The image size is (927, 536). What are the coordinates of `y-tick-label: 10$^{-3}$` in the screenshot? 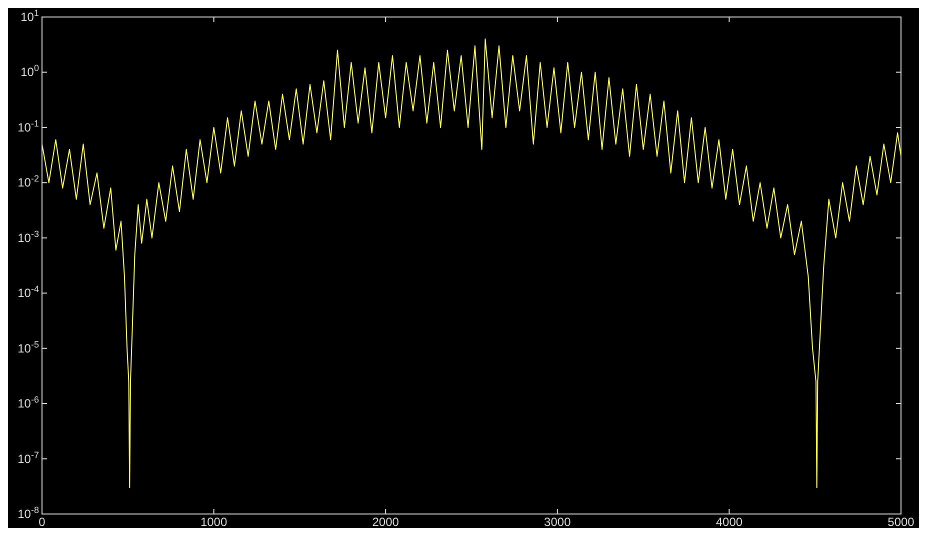 It's located at (28, 236).